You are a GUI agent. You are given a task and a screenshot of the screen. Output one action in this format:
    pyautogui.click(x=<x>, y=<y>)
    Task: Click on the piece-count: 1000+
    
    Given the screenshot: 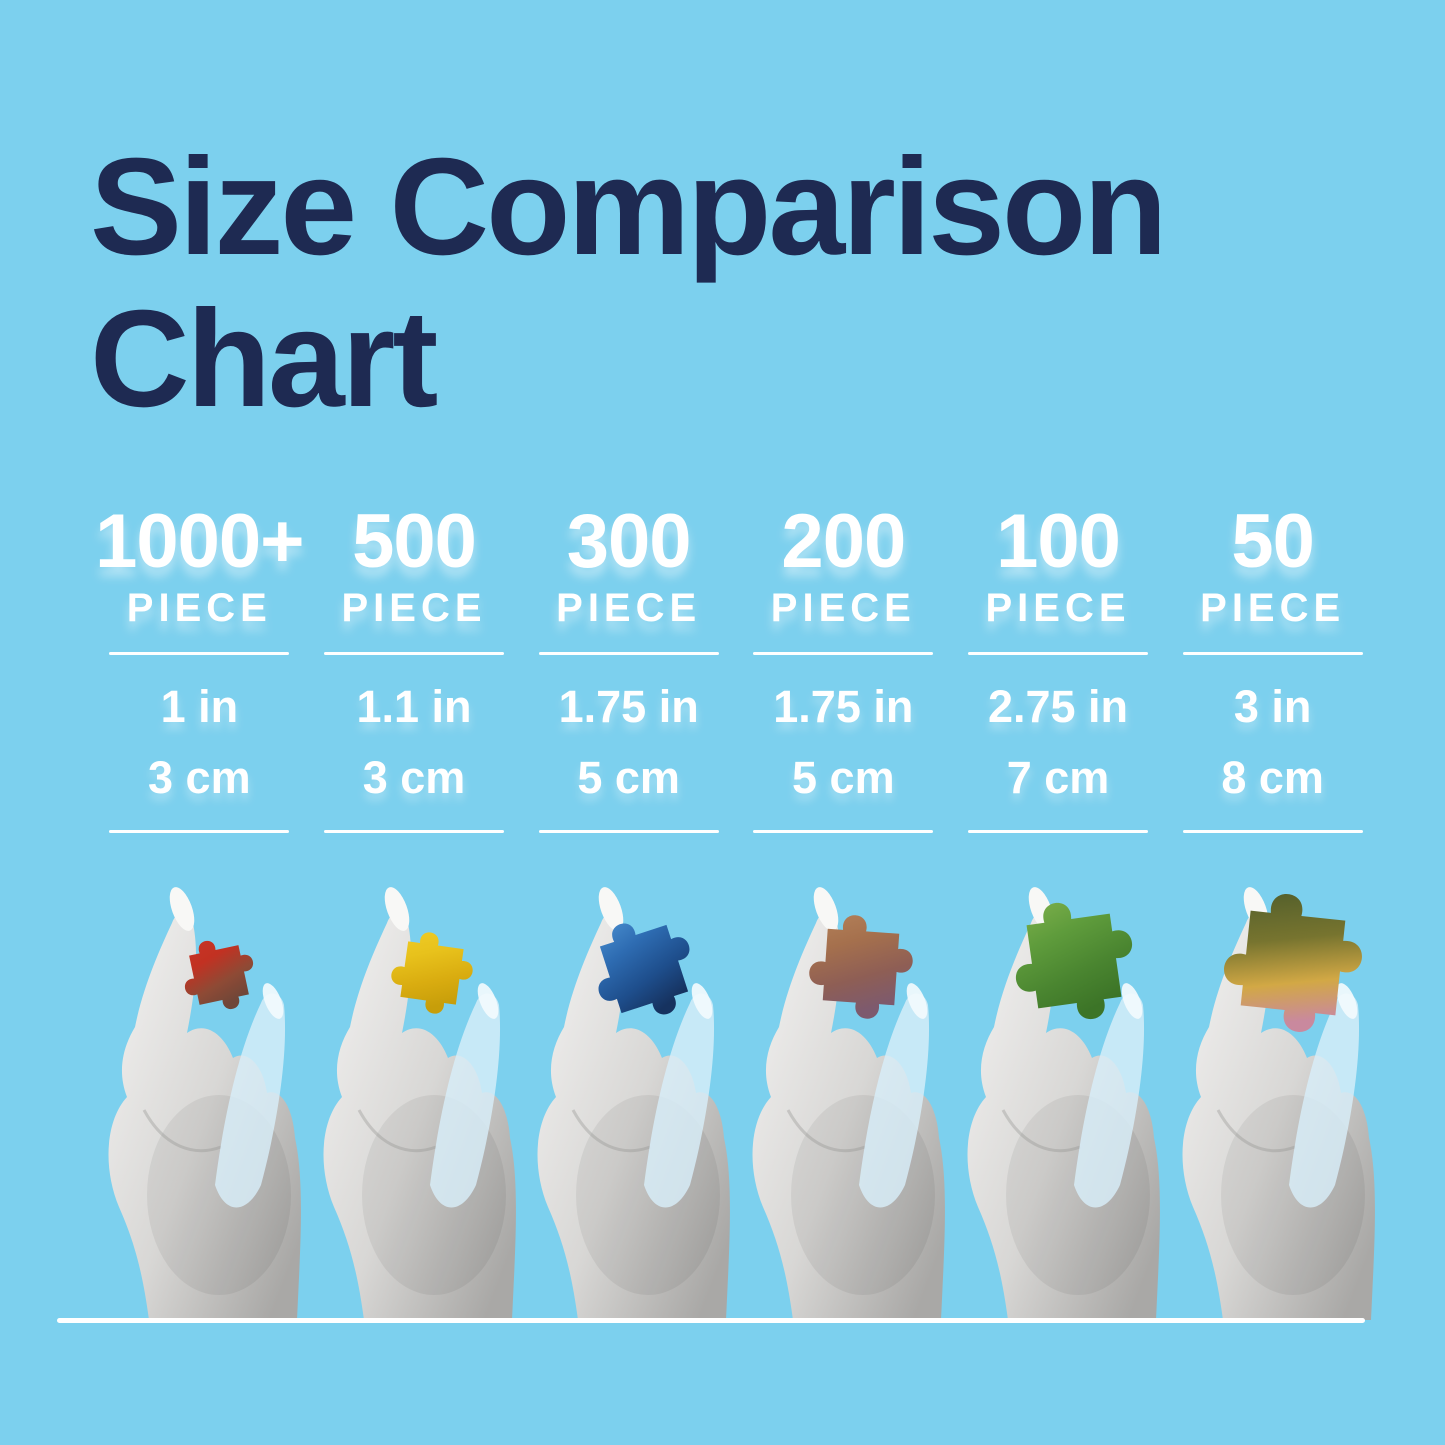 What is the action you would take?
    pyautogui.click(x=199, y=541)
    